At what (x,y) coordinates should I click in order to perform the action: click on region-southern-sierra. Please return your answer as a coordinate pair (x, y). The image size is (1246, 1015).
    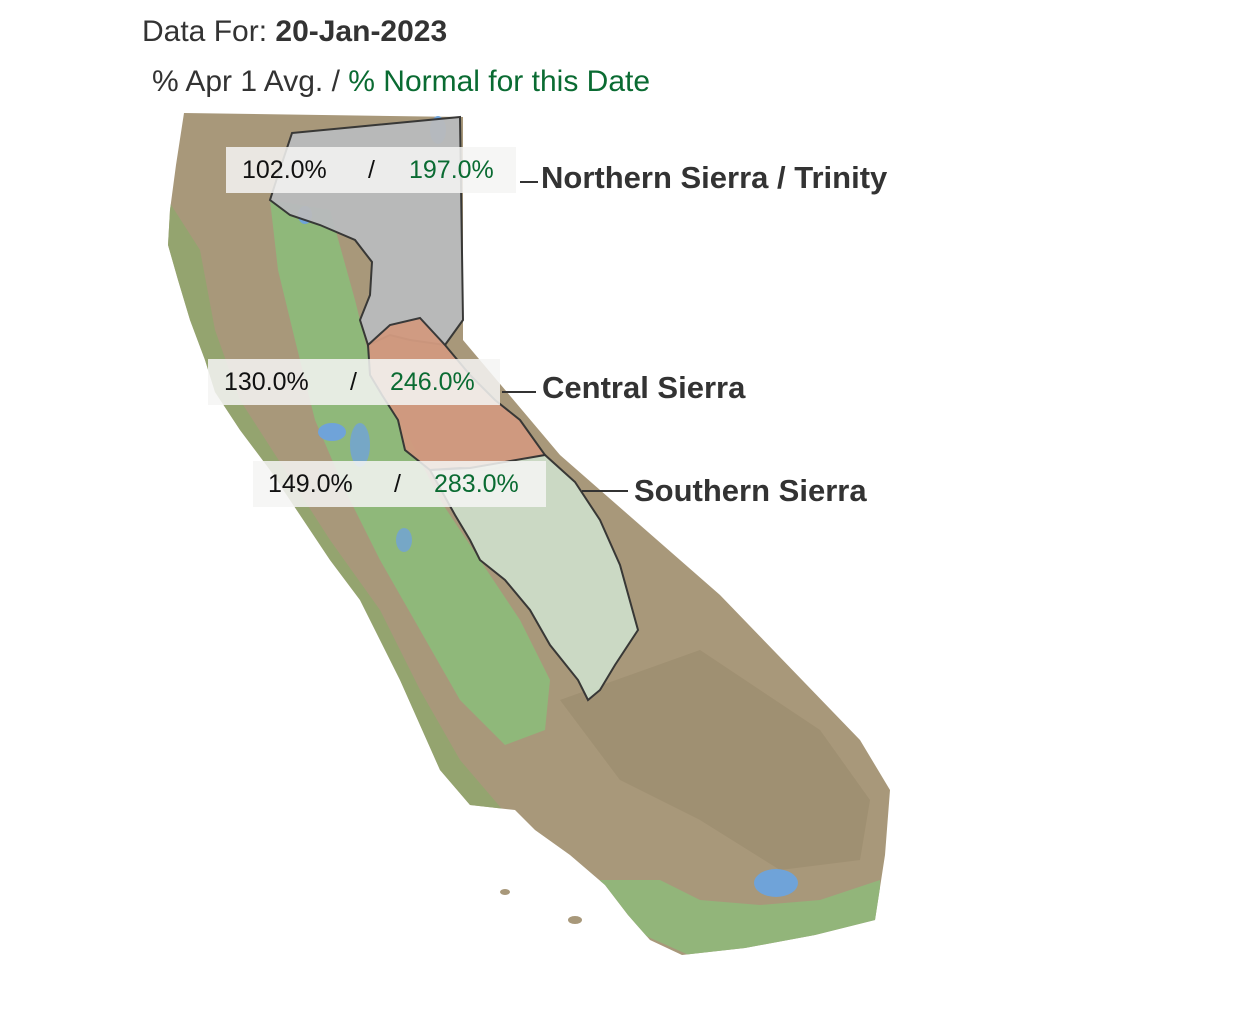
    Looking at the image, I should click on (534, 577).